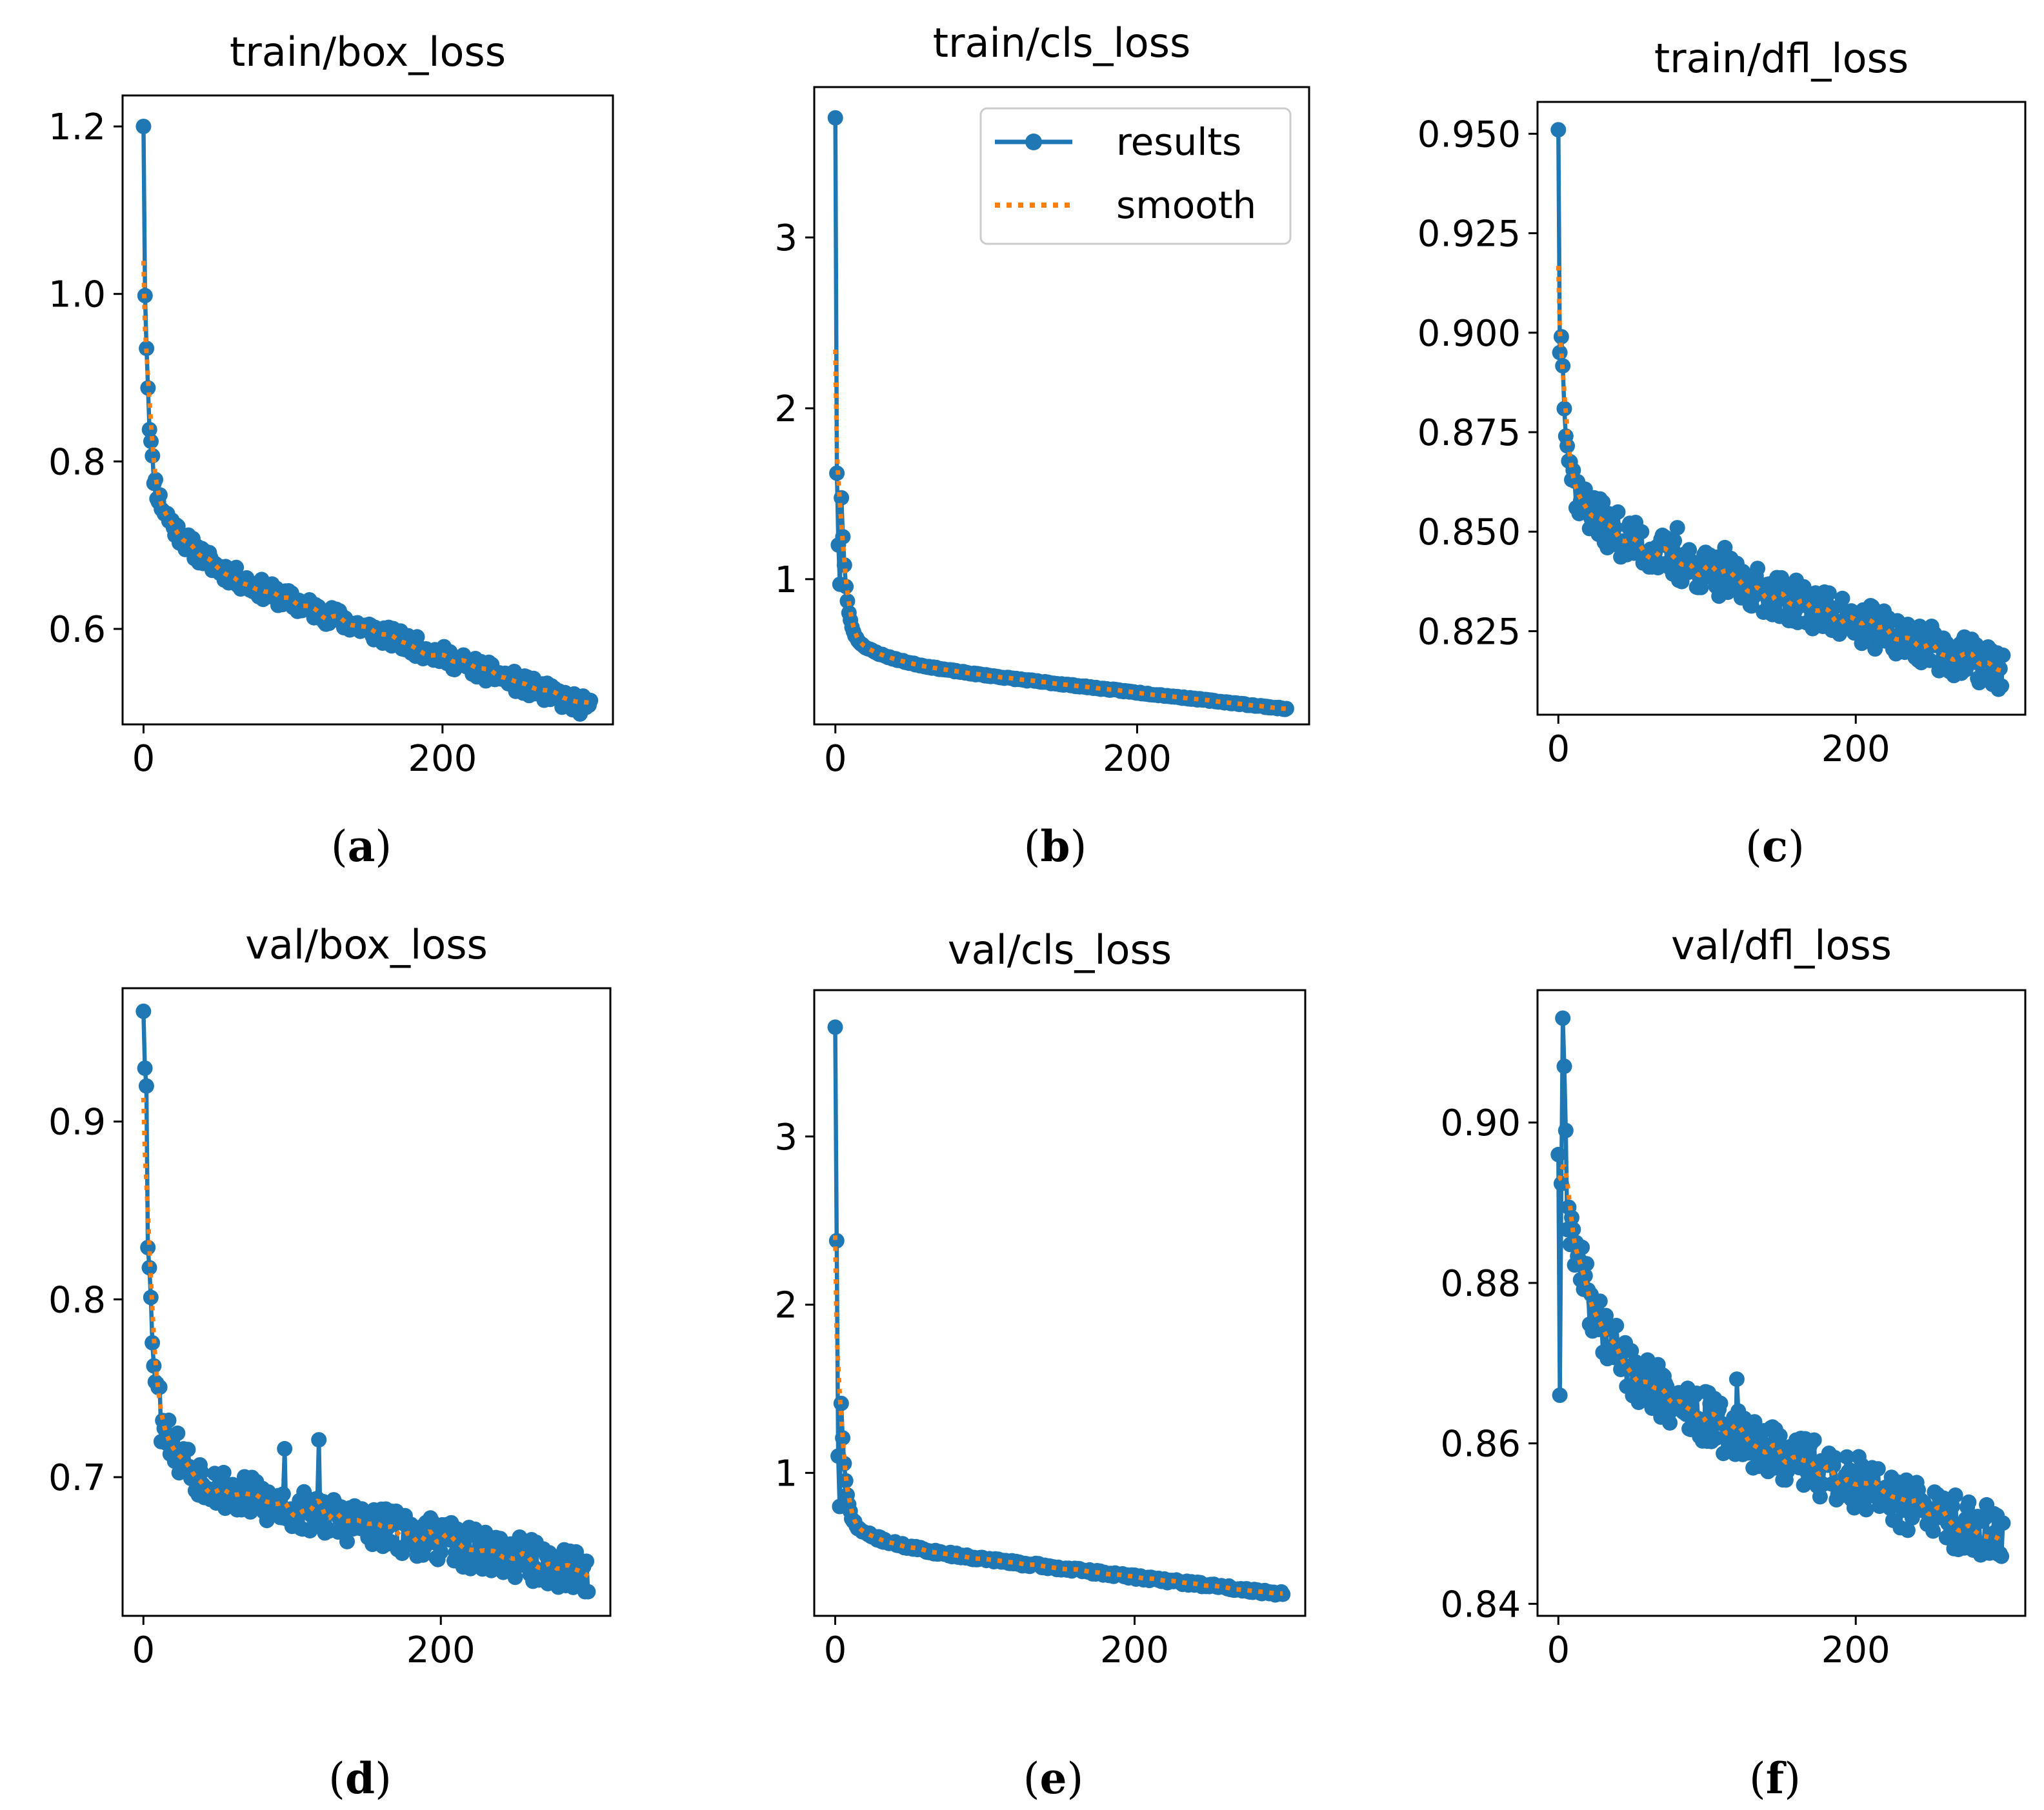  Describe the element at coordinates (785, 1306) in the screenshot. I see `y-tick-label: 2` at that location.